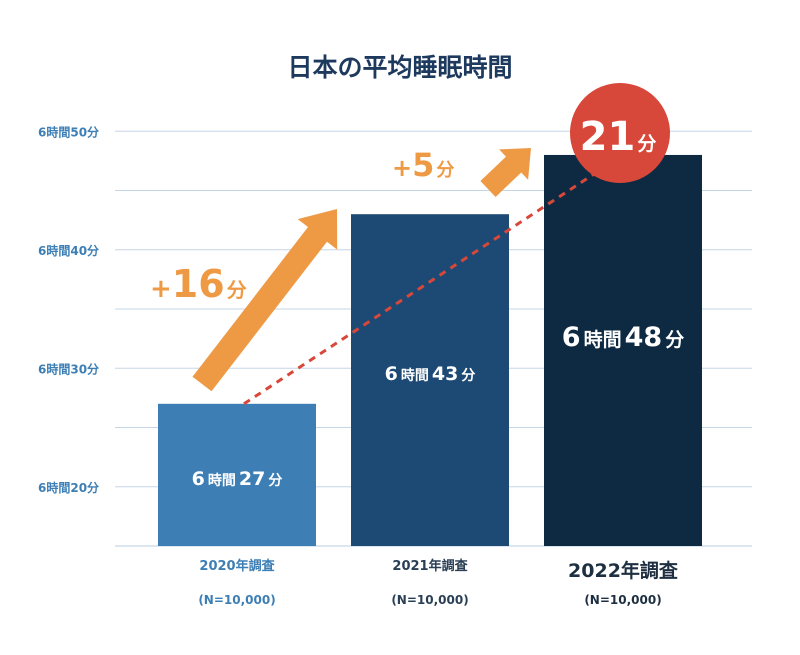  What do you see at coordinates (237, 566) in the screenshot?
I see `category-label: 2020年調査` at bounding box center [237, 566].